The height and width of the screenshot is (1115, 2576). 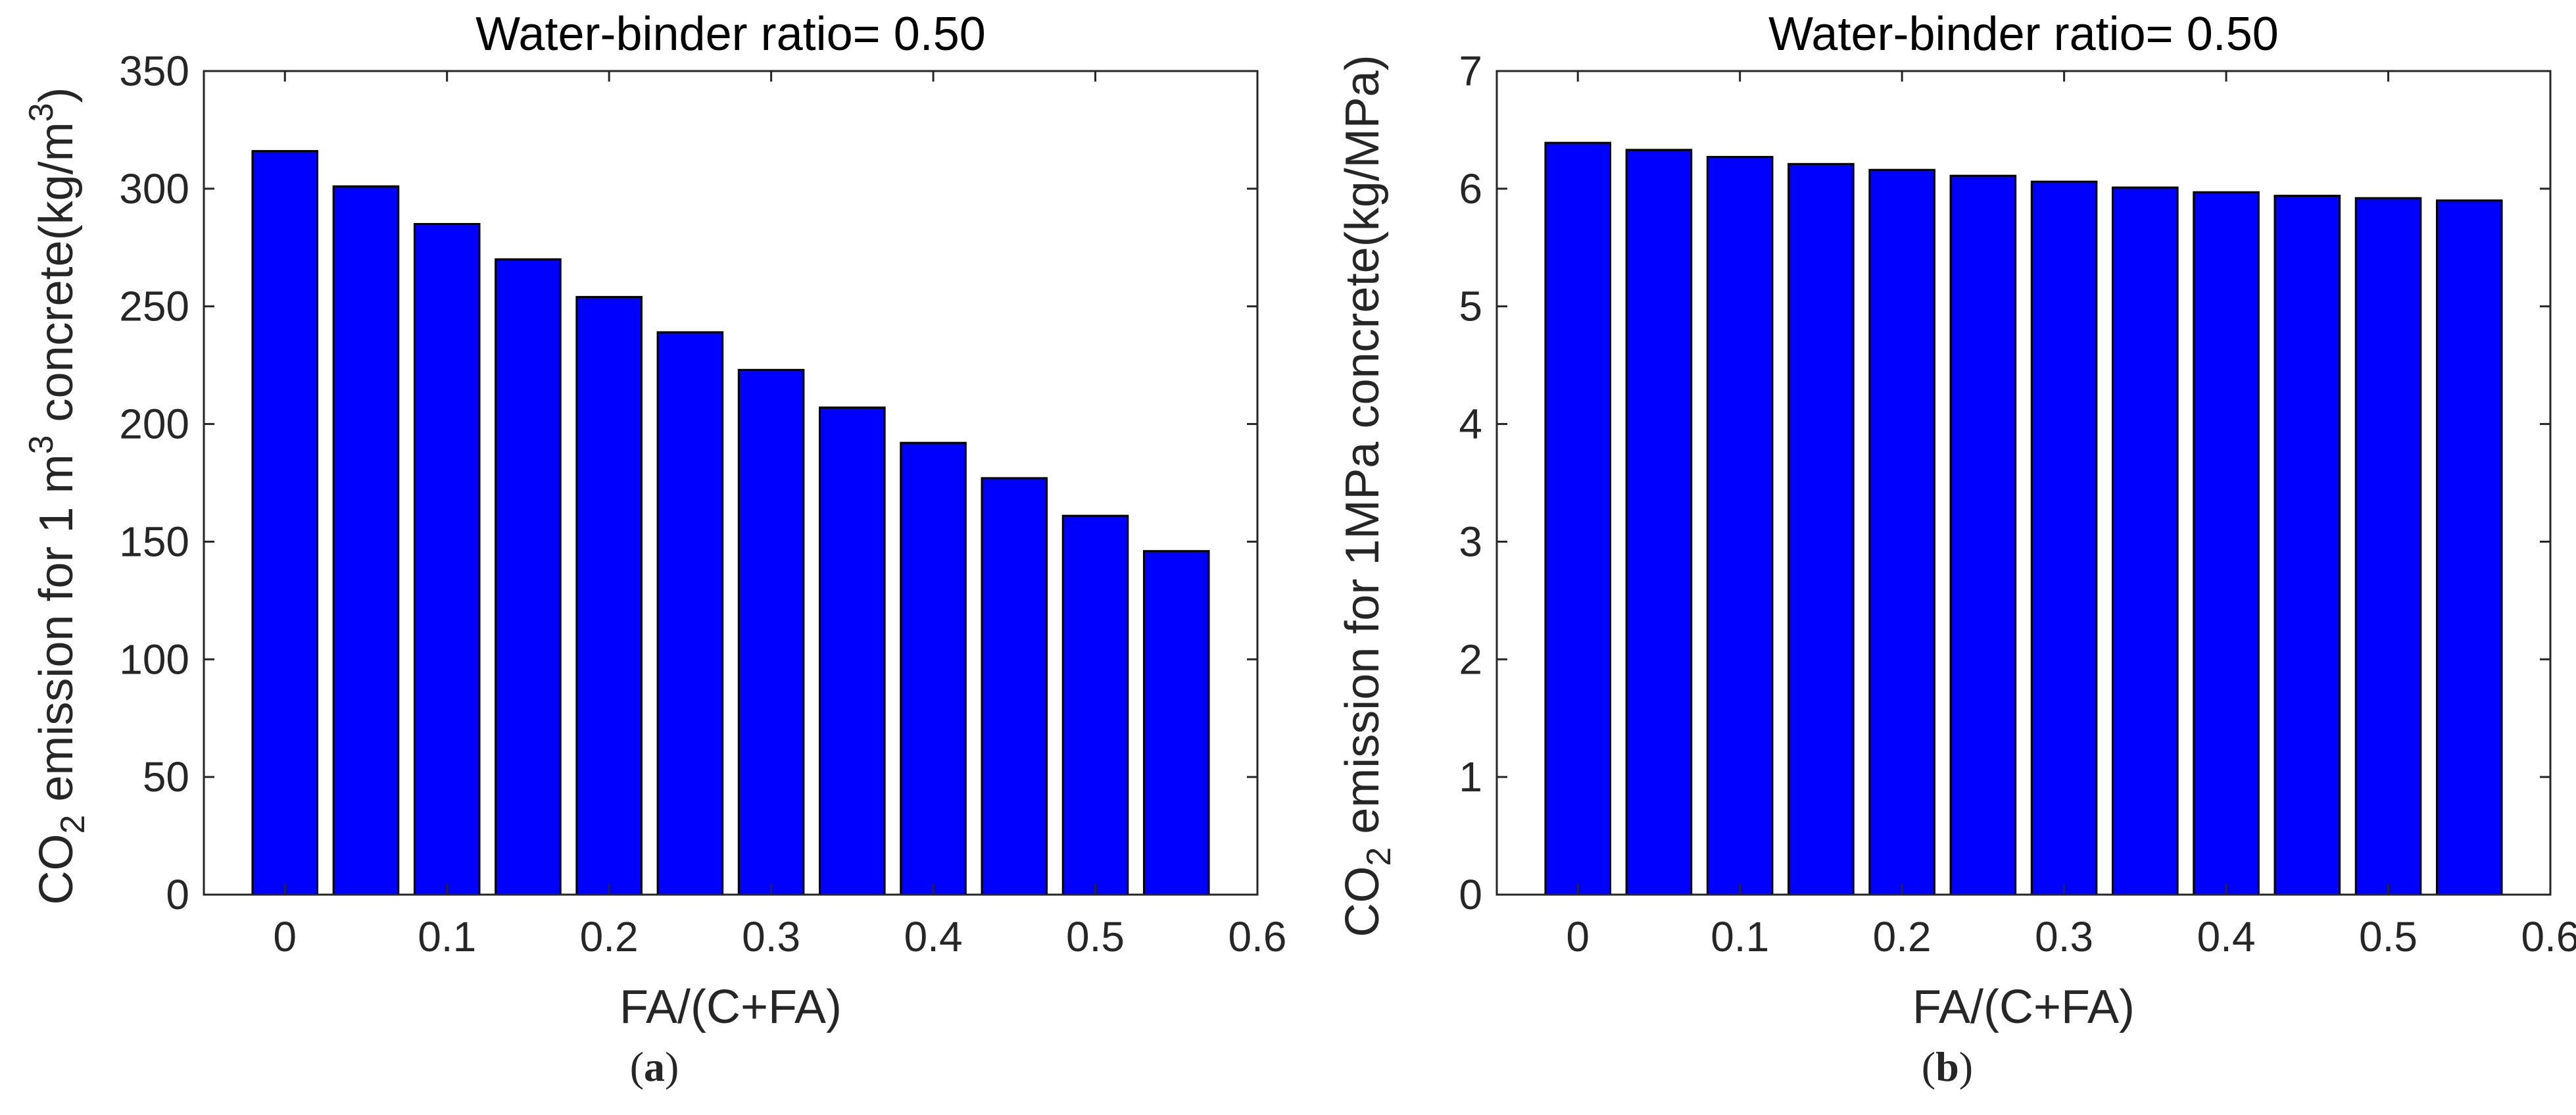 What do you see at coordinates (1470, 188) in the screenshot?
I see `y-tick-label: 6` at bounding box center [1470, 188].